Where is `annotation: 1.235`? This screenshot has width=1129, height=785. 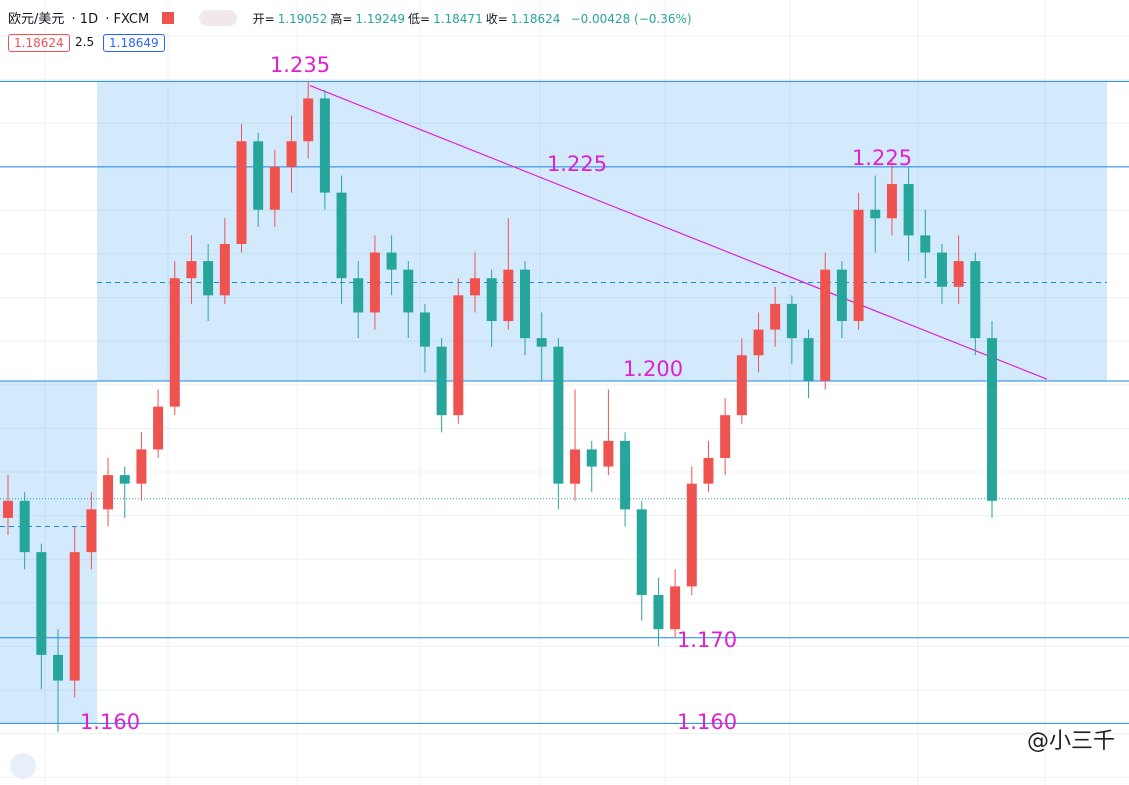 annotation: 1.235 is located at coordinates (300, 65).